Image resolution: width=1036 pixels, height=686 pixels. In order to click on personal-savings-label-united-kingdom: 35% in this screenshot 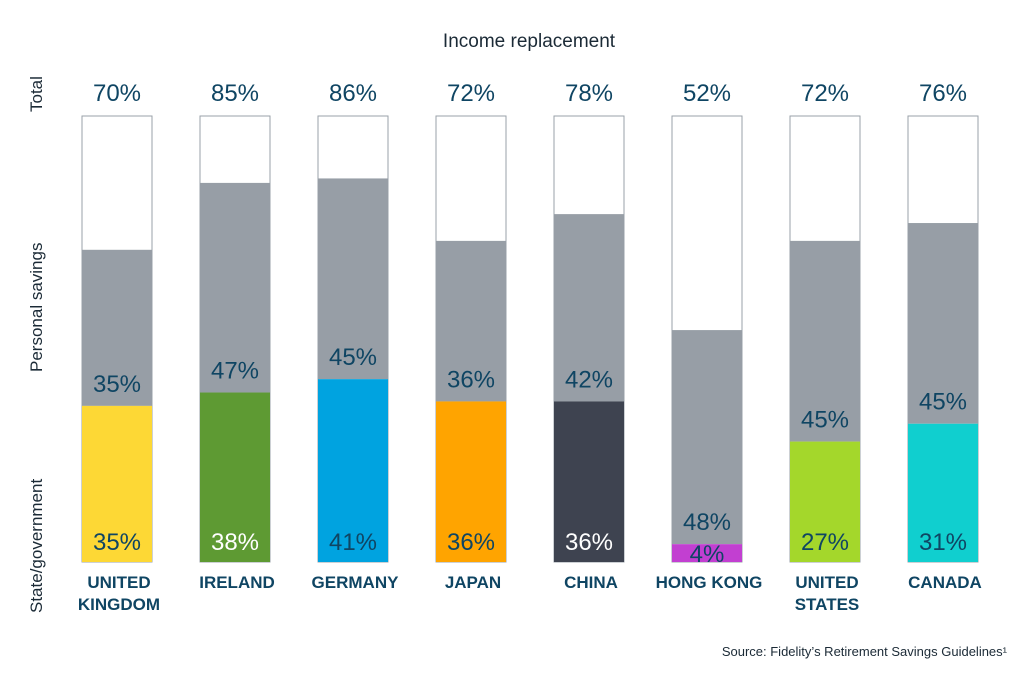, I will do `click(117, 384)`.